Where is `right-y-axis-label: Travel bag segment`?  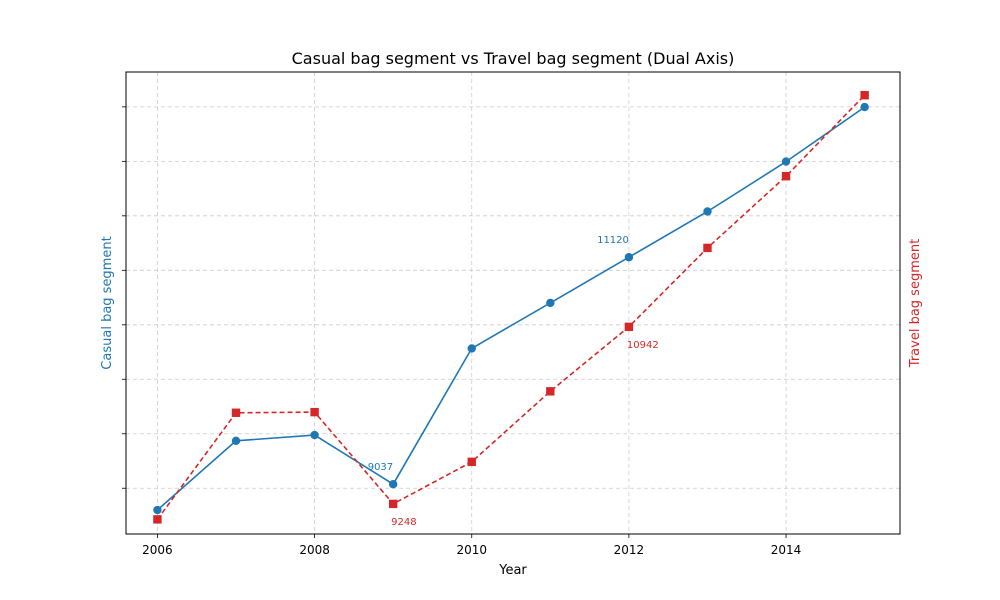
right-y-axis-label: Travel bag segment is located at coordinates (915, 303).